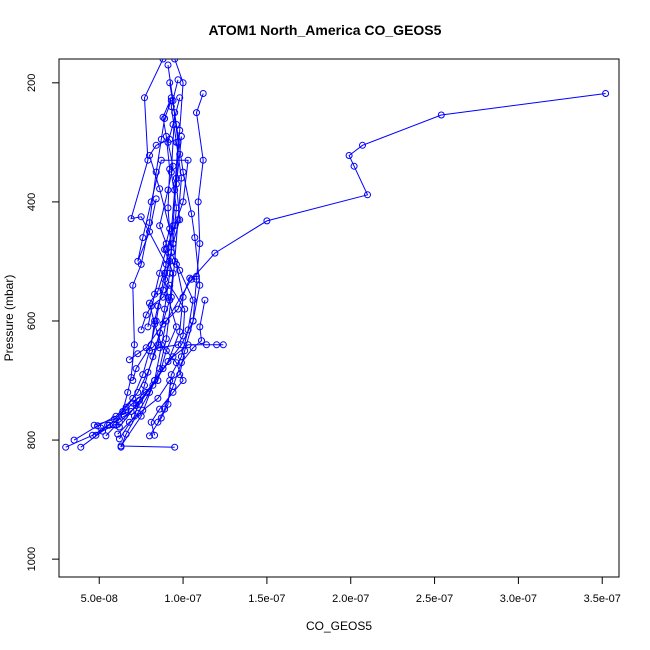 The width and height of the screenshot is (650, 650). Describe the element at coordinates (518, 599) in the screenshot. I see `x-tick-label: 3.0e-07` at that location.